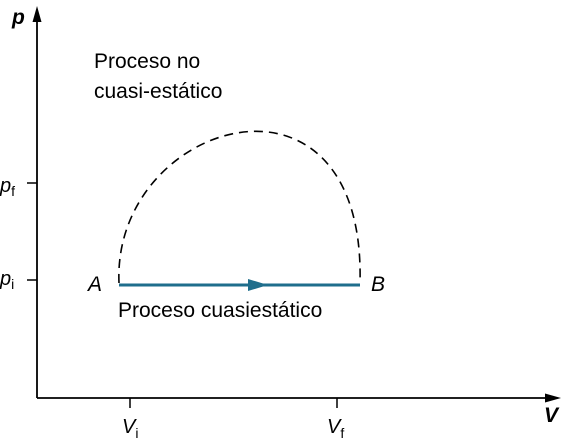 This screenshot has width=561, height=448. Describe the element at coordinates (158, 91) in the screenshot. I see `non-quasistatic-label-line2: cuasi-estático` at that location.